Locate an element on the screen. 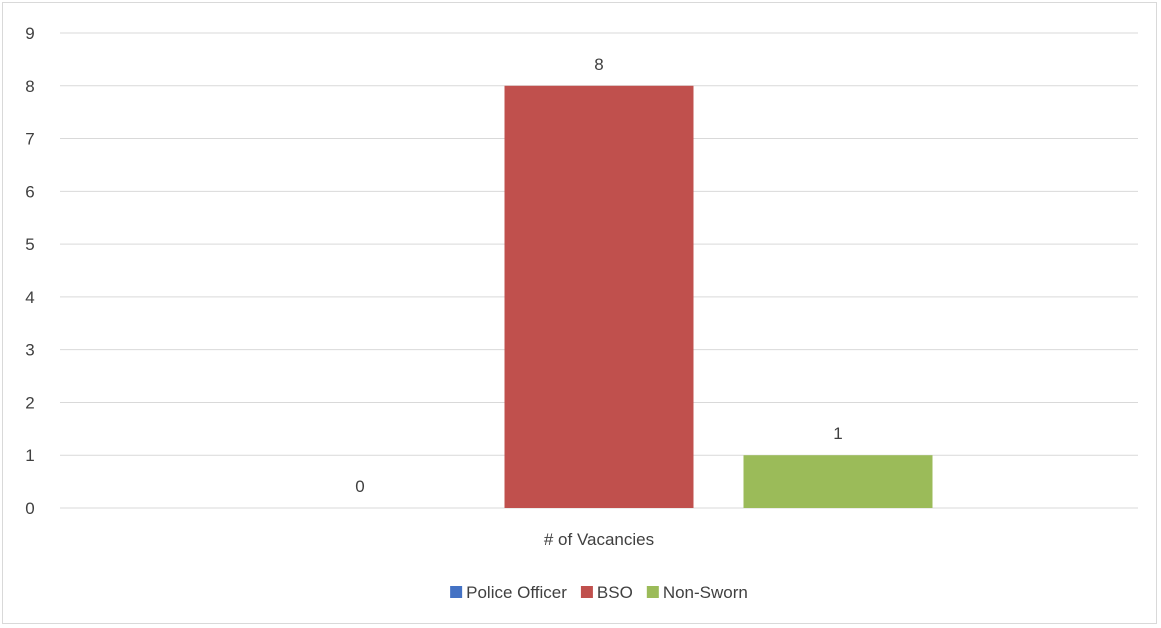 This screenshot has height=628, width=1161. y-tick-label: 0 is located at coordinates (29, 508).